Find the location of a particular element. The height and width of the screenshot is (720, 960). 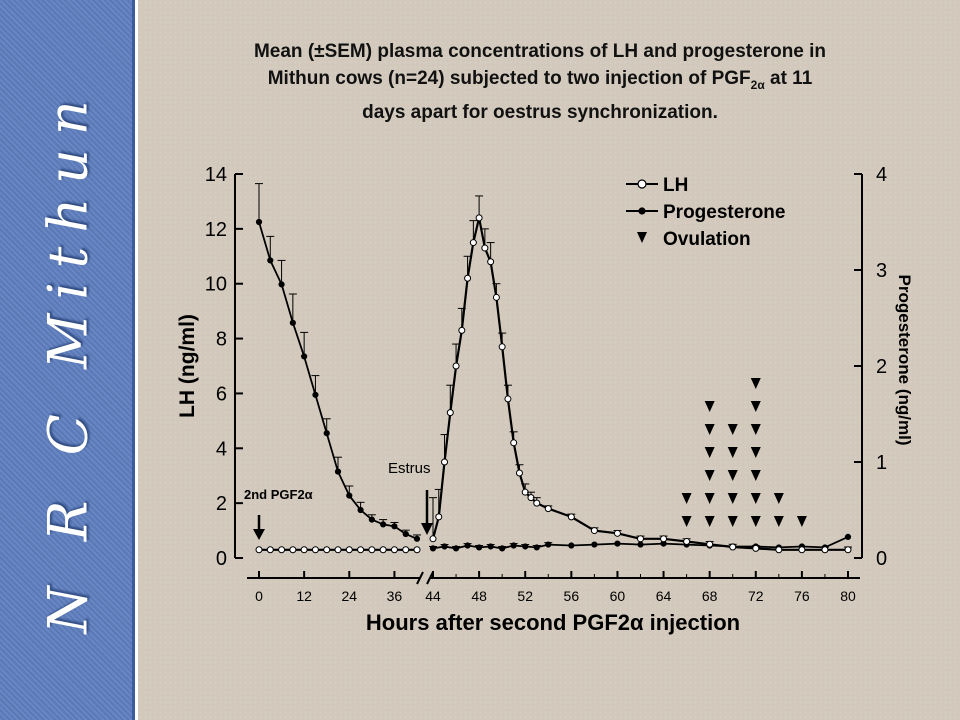

legend-label: LH is located at coordinates (675, 185).